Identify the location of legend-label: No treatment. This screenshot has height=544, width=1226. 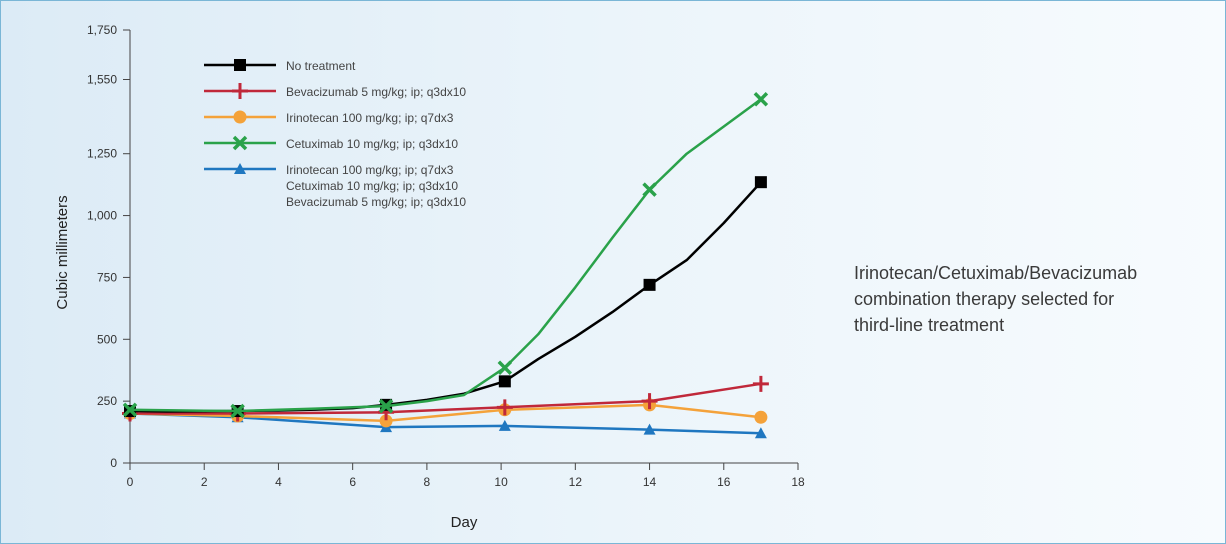
(321, 66).